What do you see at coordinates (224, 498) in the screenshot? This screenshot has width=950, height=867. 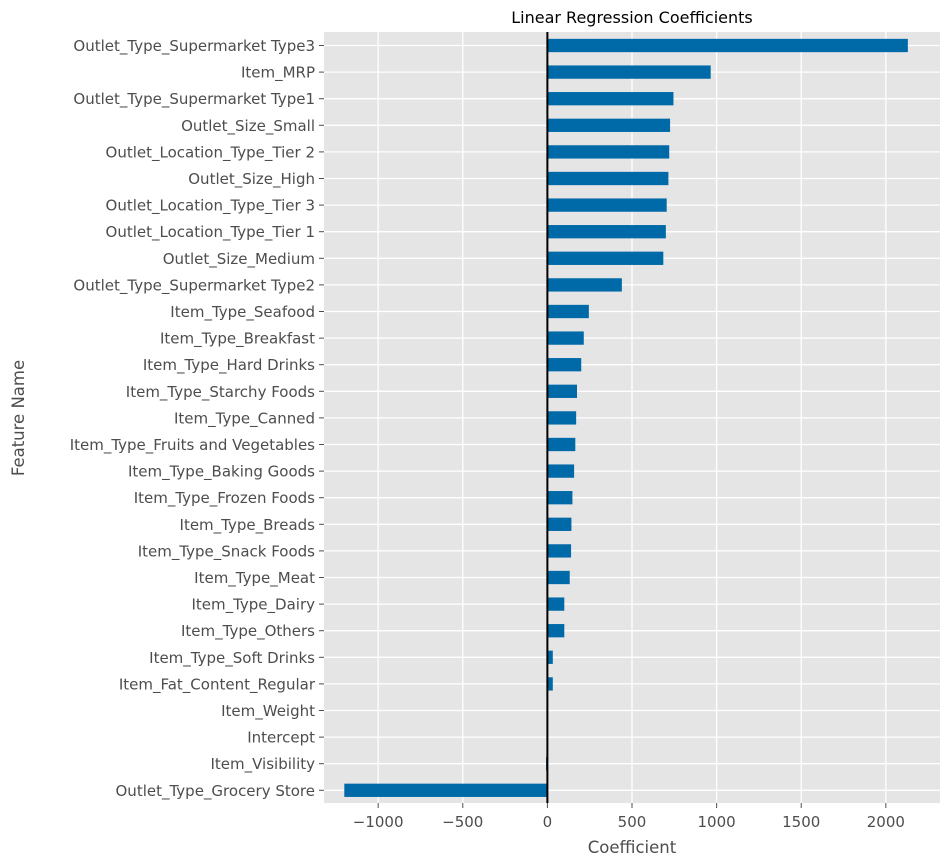 I see `y-tick-label: Item_Type_Frozen Foods` at bounding box center [224, 498].